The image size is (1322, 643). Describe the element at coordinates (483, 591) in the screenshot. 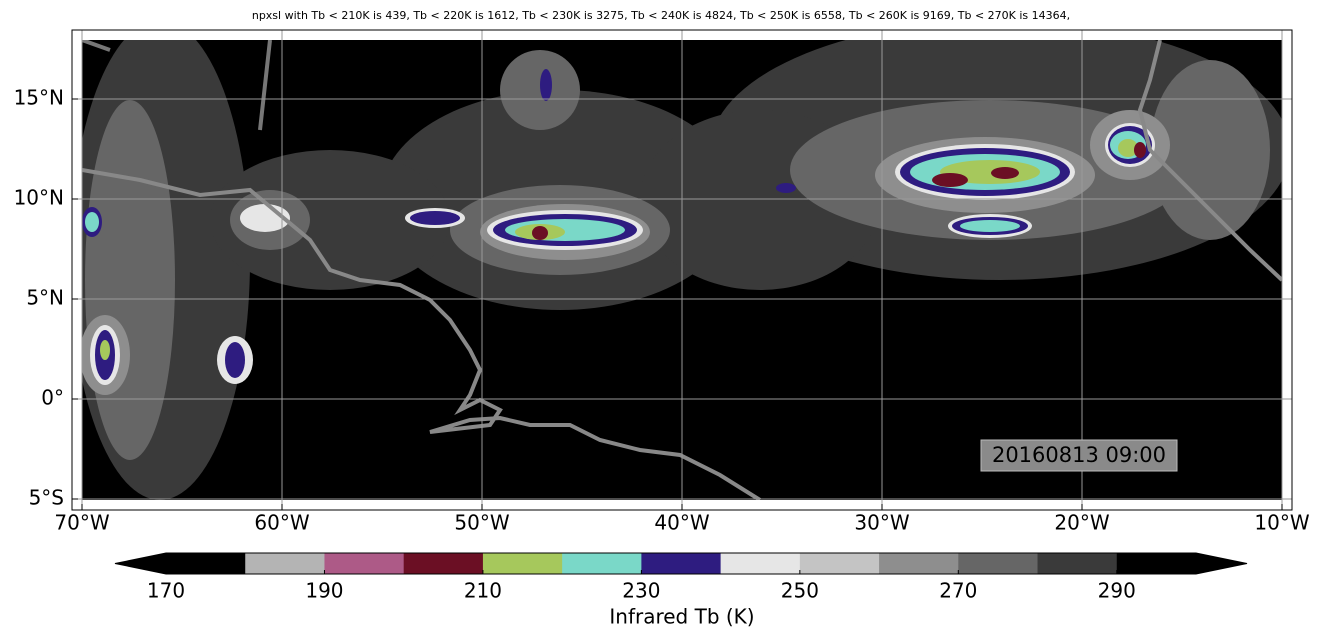

I see `colorbar-tick-label: 210` at that location.